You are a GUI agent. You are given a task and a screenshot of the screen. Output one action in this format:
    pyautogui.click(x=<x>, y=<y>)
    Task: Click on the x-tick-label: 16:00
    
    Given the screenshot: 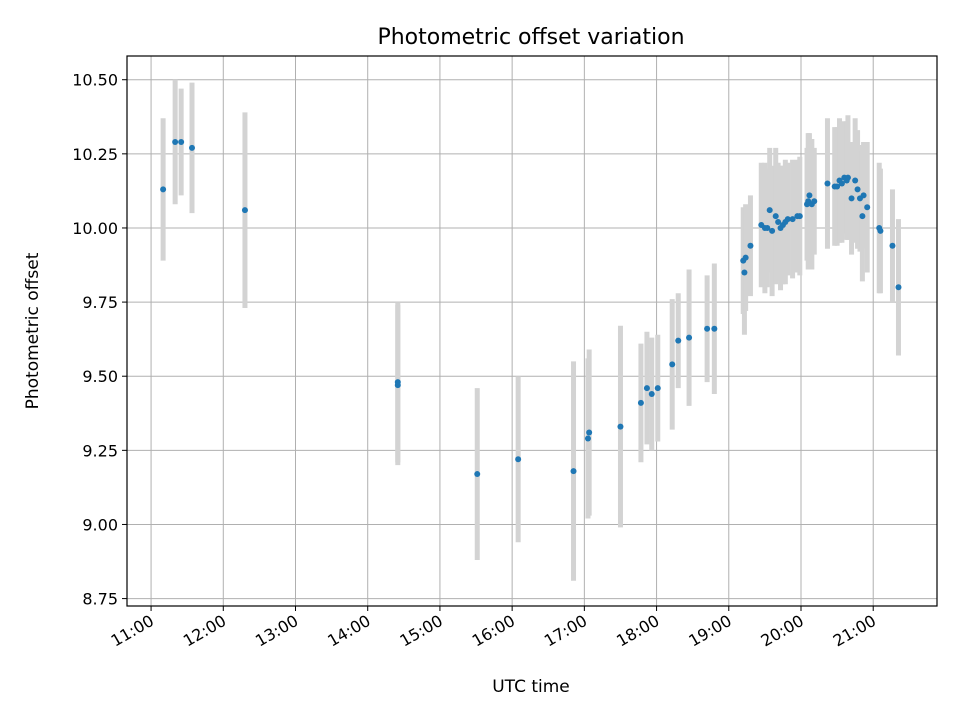 What is the action you would take?
    pyautogui.click(x=493, y=631)
    